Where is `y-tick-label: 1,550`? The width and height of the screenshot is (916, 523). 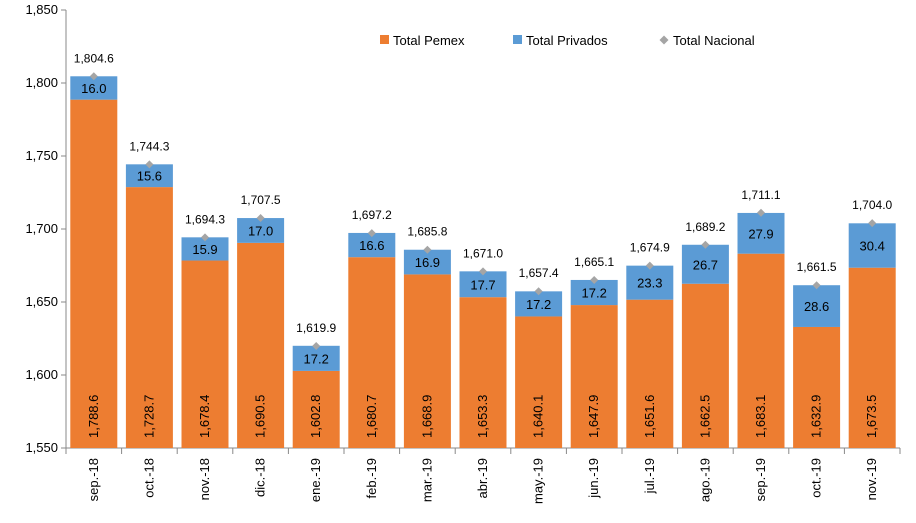 y-tick-label: 1,550 is located at coordinates (41, 447).